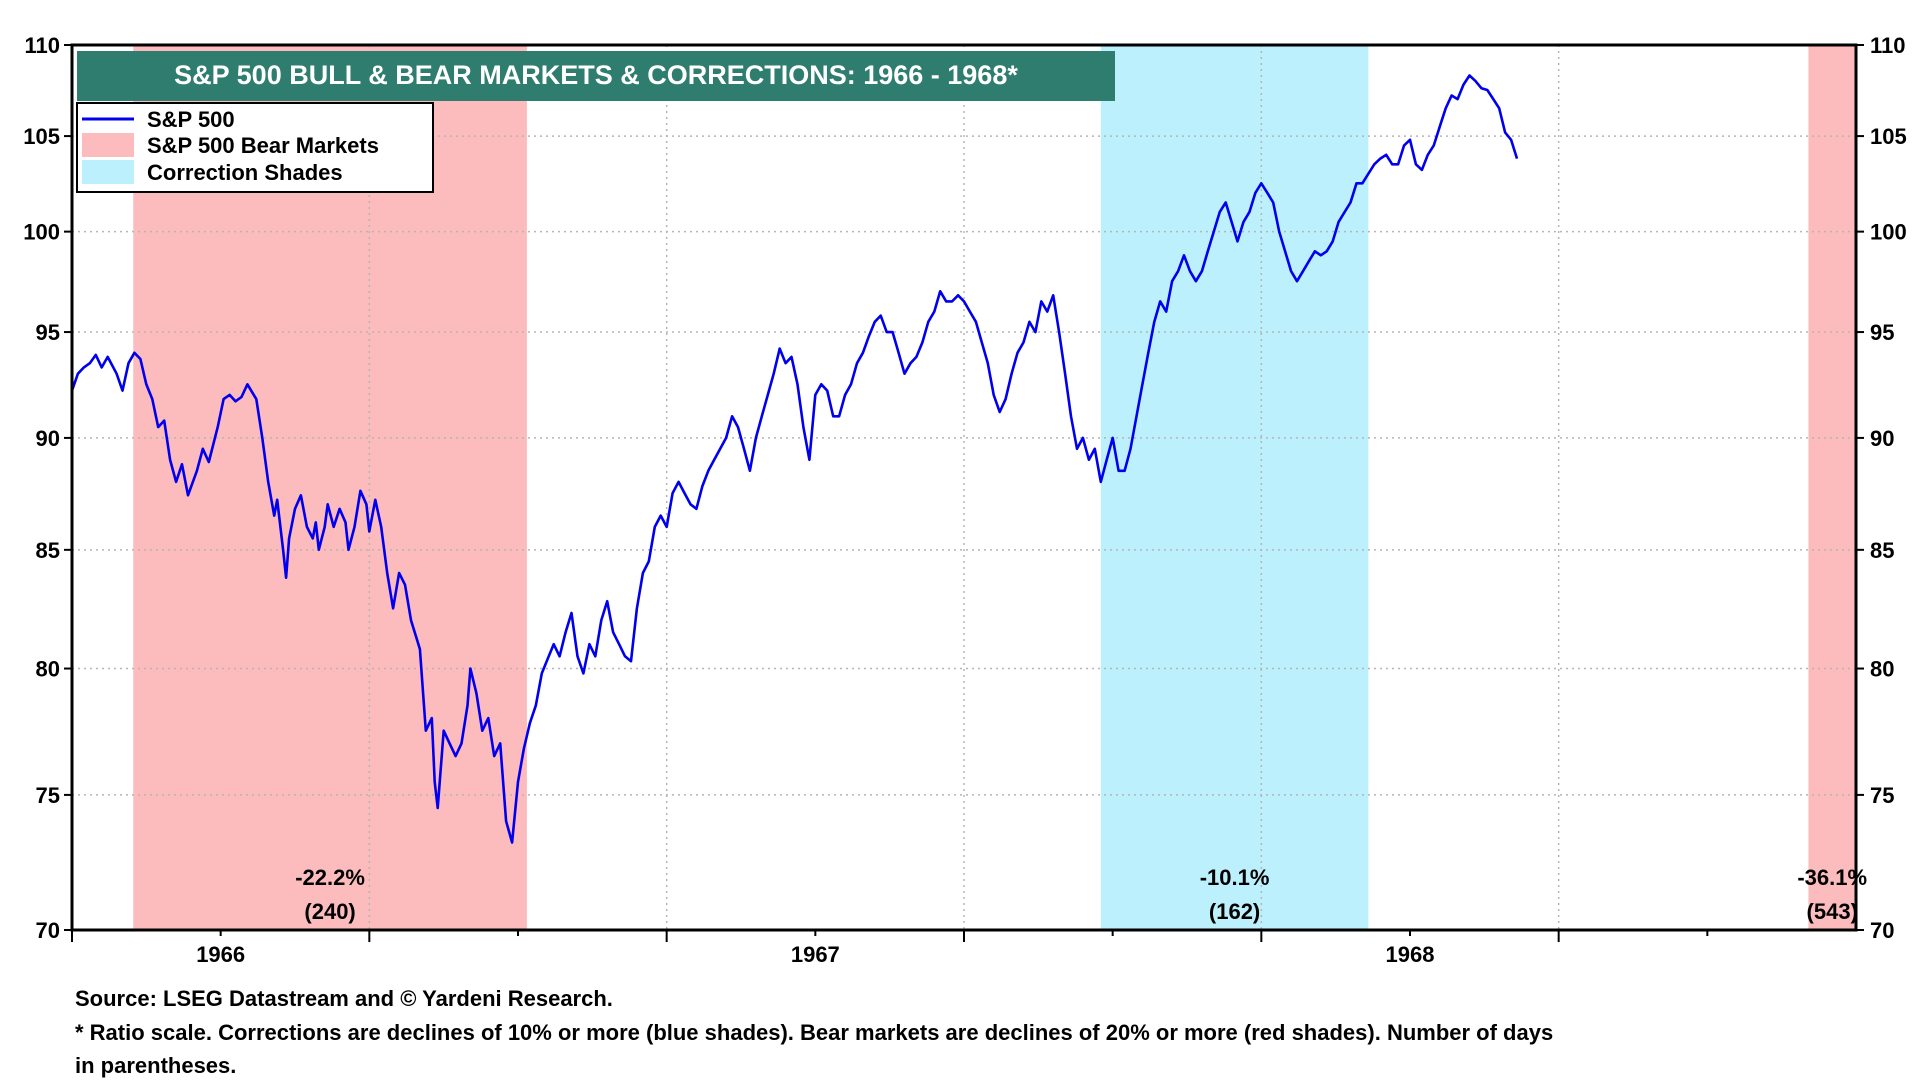  What do you see at coordinates (1832, 911) in the screenshot?
I see `shade-days-label: (543)` at bounding box center [1832, 911].